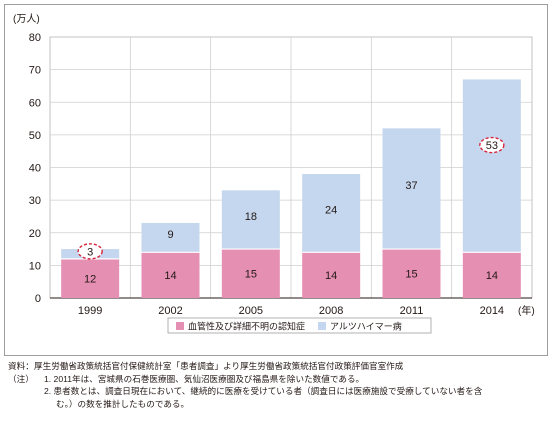 Image resolution: width=552 pixels, height=421 pixels. Describe the element at coordinates (322, 326) in the screenshot. I see `legend-swatch-alzheimer` at that location.